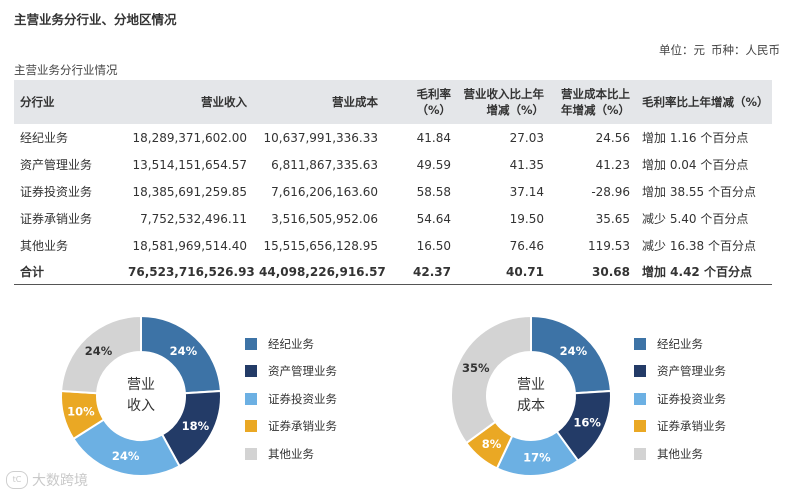  What do you see at coordinates (609, 245) in the screenshot?
I see `cell-cost-change: 119.53` at bounding box center [609, 245].